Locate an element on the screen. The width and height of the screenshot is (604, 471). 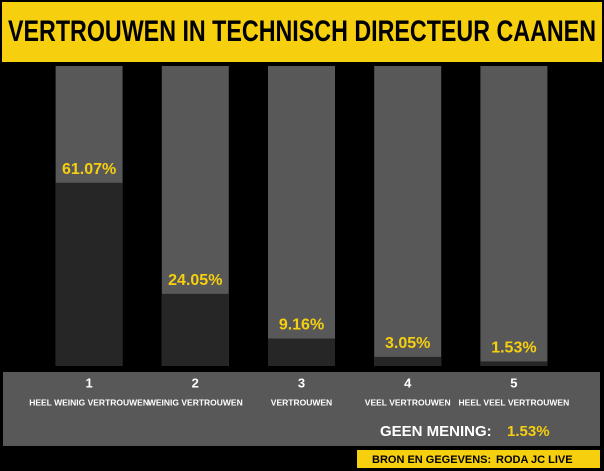
title-bar is located at coordinates (302, 32).